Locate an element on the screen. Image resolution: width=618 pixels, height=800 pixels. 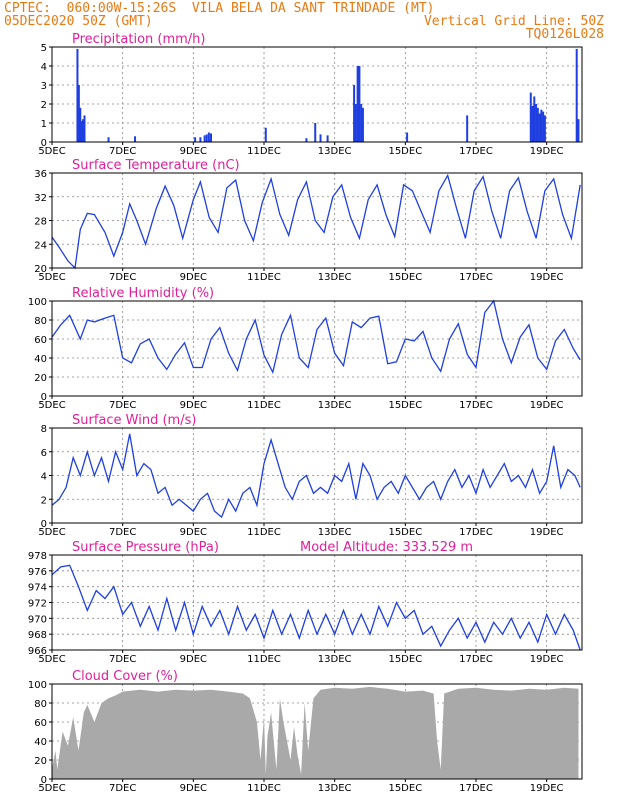
panel-title: Cloud Cover (%) is located at coordinates (125, 676).